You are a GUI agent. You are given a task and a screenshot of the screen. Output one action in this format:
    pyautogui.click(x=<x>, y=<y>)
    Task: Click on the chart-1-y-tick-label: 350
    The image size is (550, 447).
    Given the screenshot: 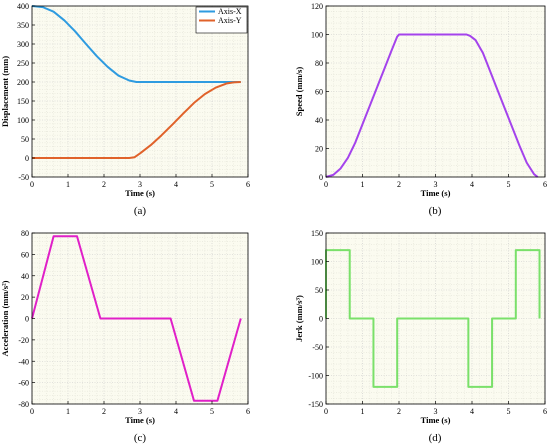 What is the action you would take?
    pyautogui.click(x=23, y=25)
    